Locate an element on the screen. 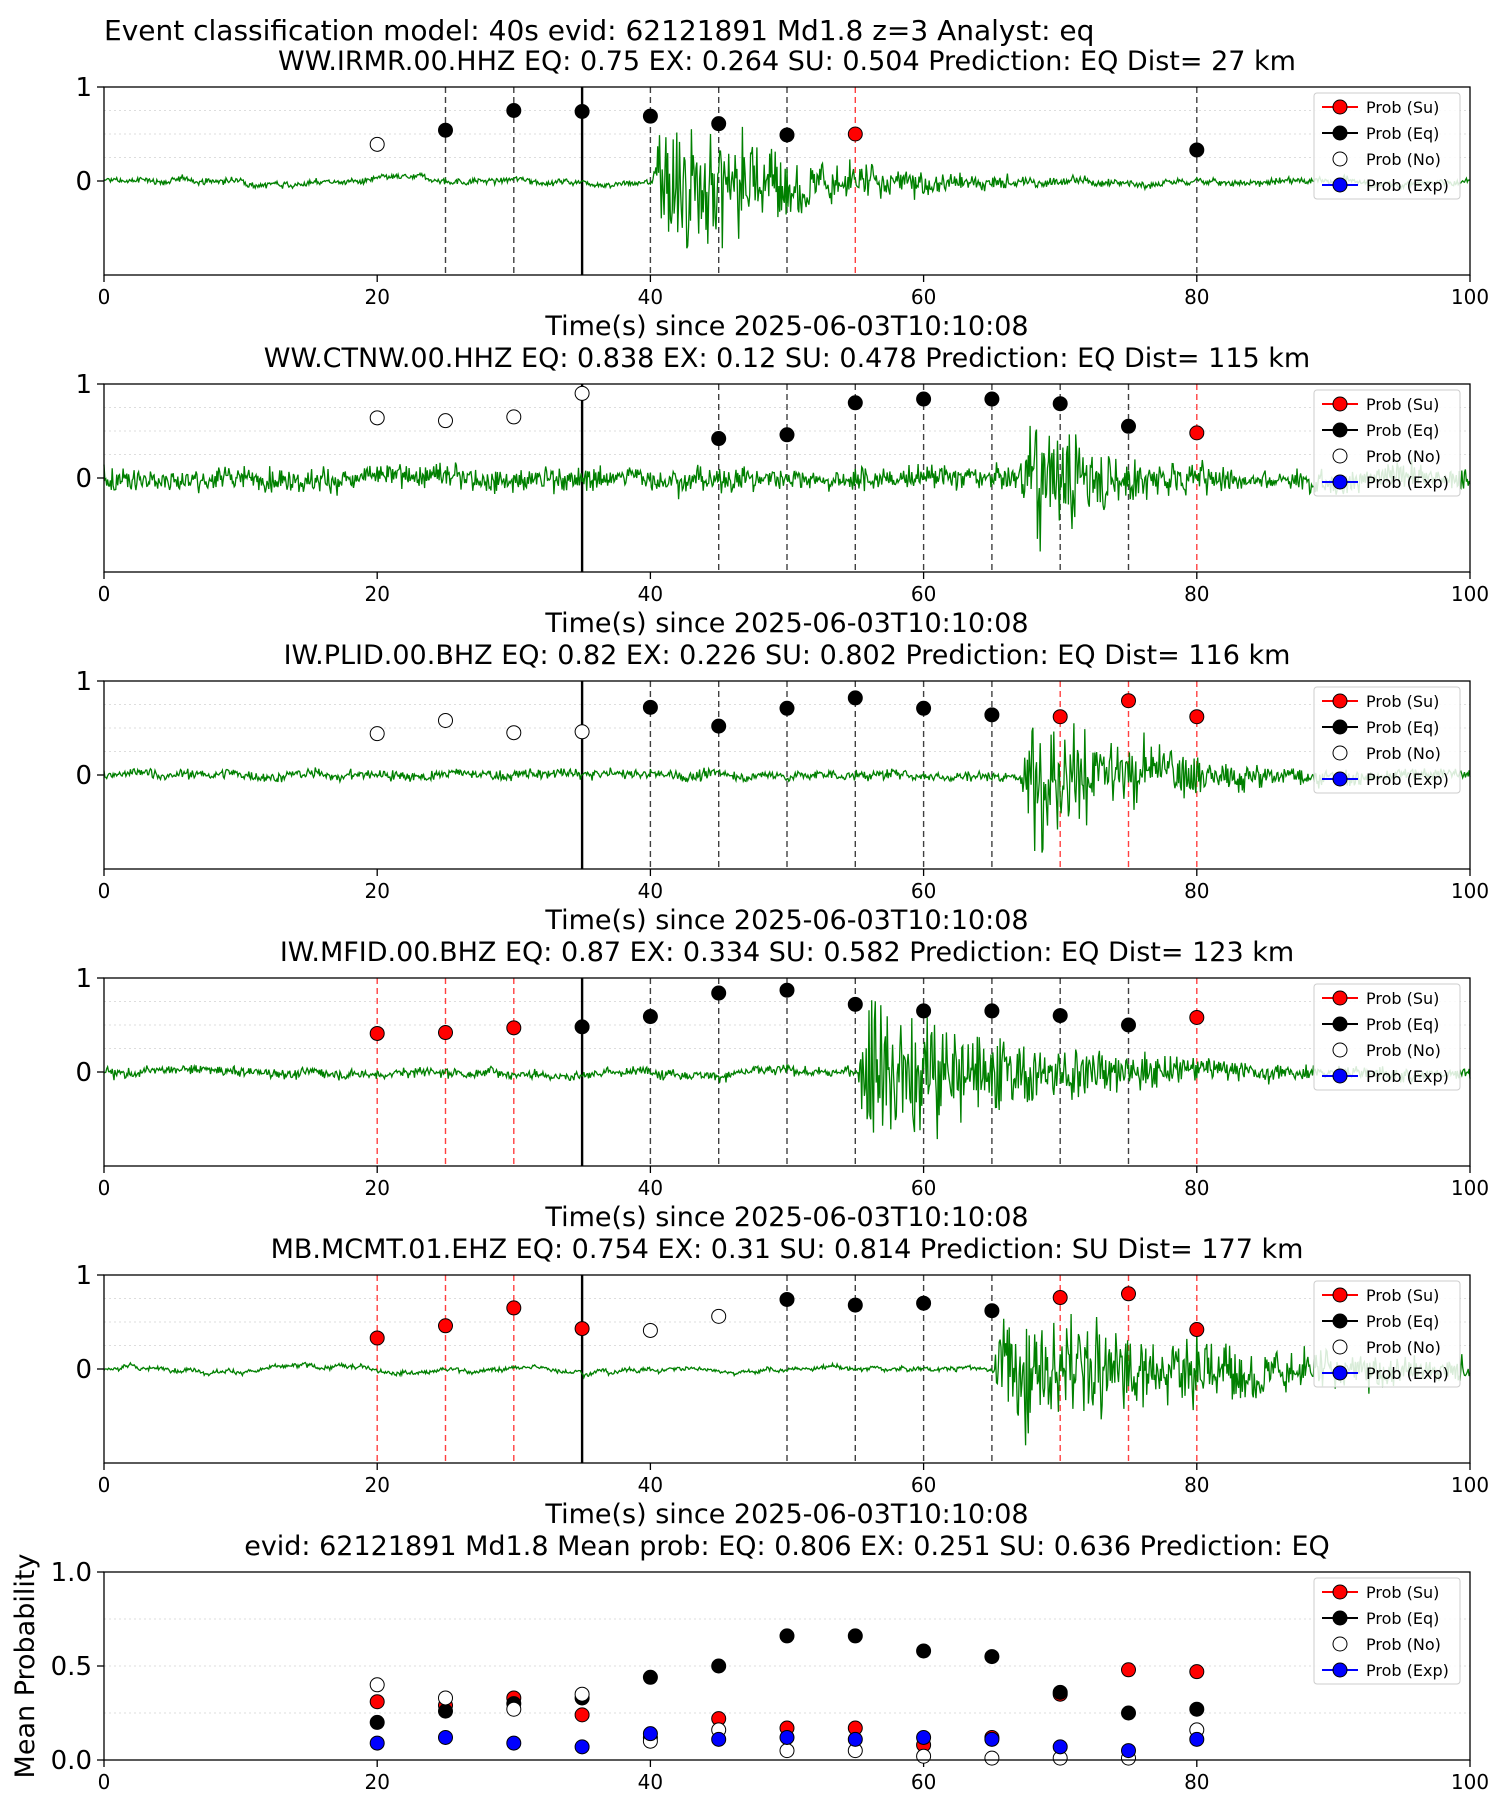 The width and height of the screenshot is (1500, 1800). y-axis-label: Mean Probability is located at coordinates (25, 1666).